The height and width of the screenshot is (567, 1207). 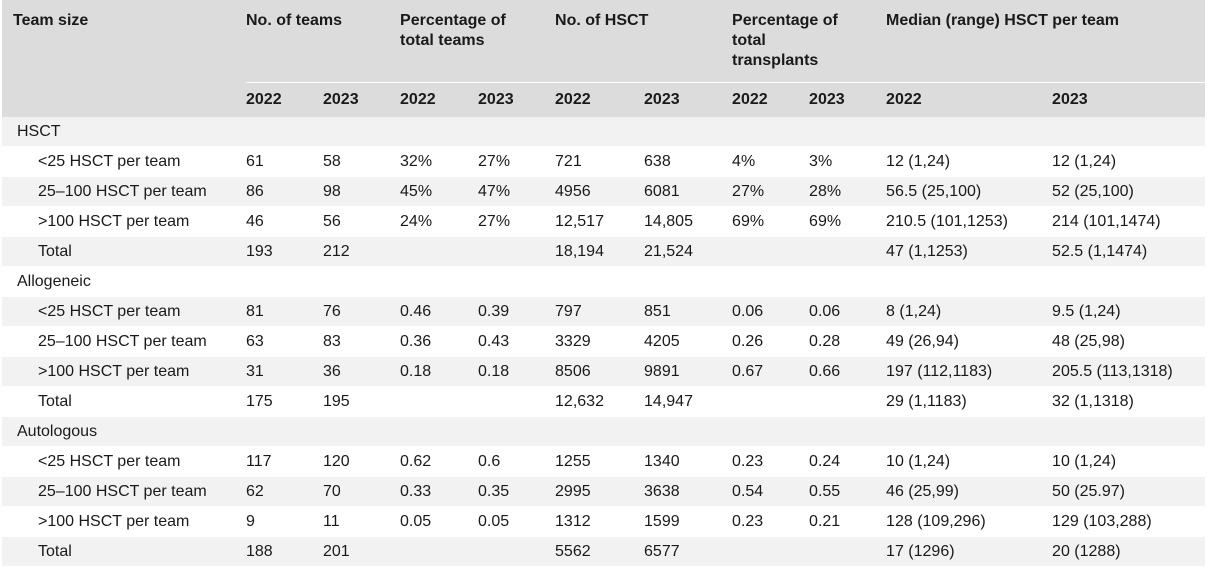 I want to click on table-cell: 14,947, so click(x=688, y=401).